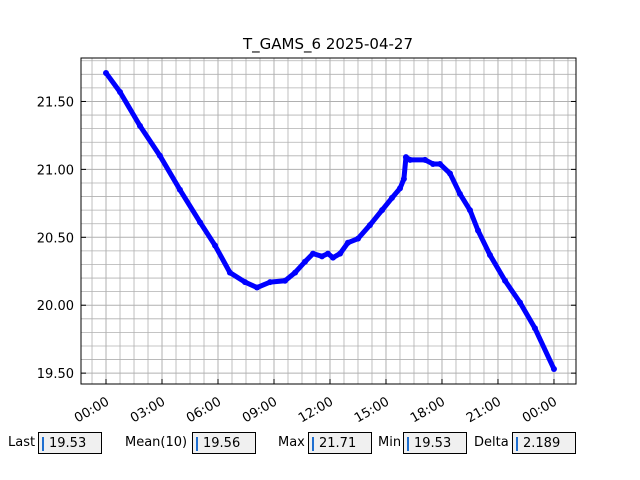 The image size is (640, 480). What do you see at coordinates (55, 238) in the screenshot?
I see `y-tick-label: 20.50` at bounding box center [55, 238].